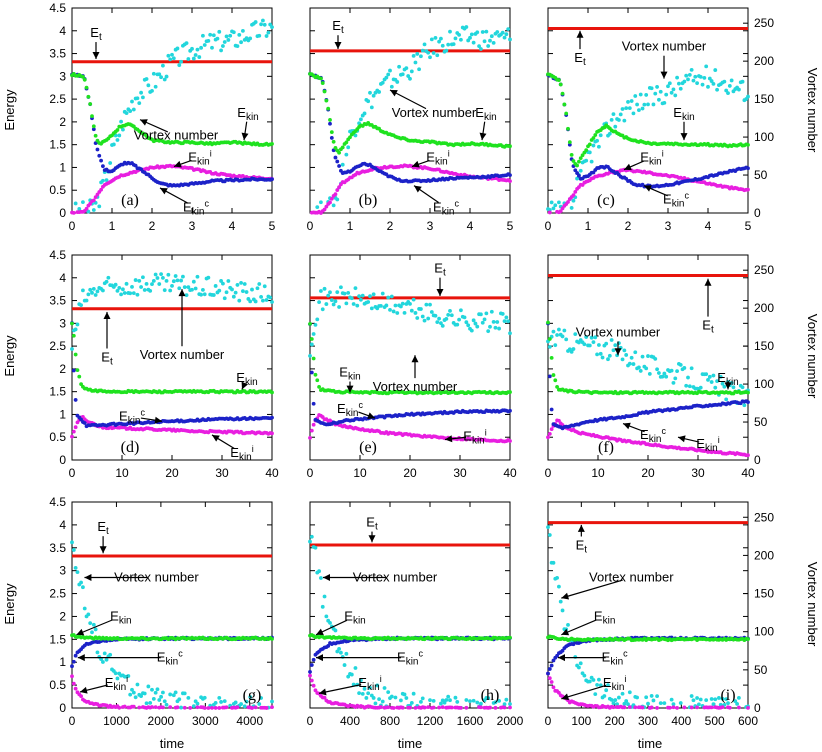 Image resolution: width=822 pixels, height=752 pixels. Describe the element at coordinates (764, 99) in the screenshot. I see `y2-tick-label: 150` at that location.